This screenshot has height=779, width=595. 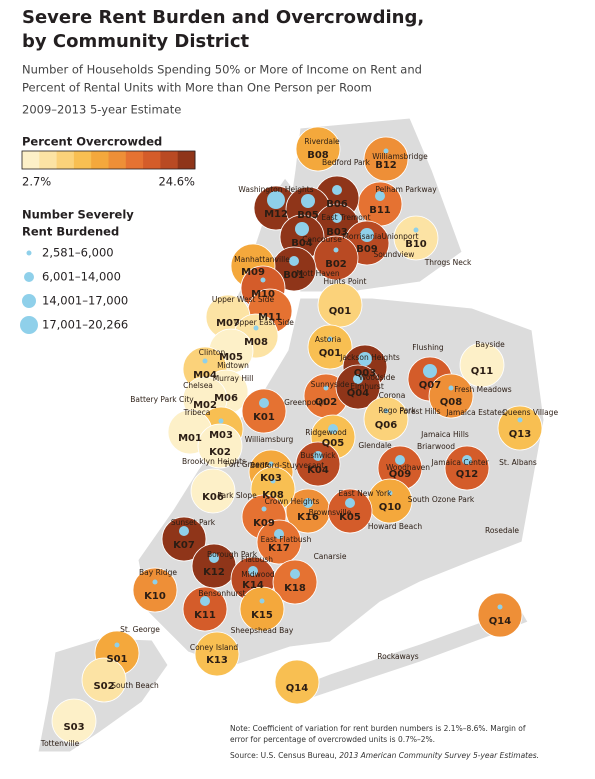 I want to click on district-code: B02, so click(x=336, y=264).